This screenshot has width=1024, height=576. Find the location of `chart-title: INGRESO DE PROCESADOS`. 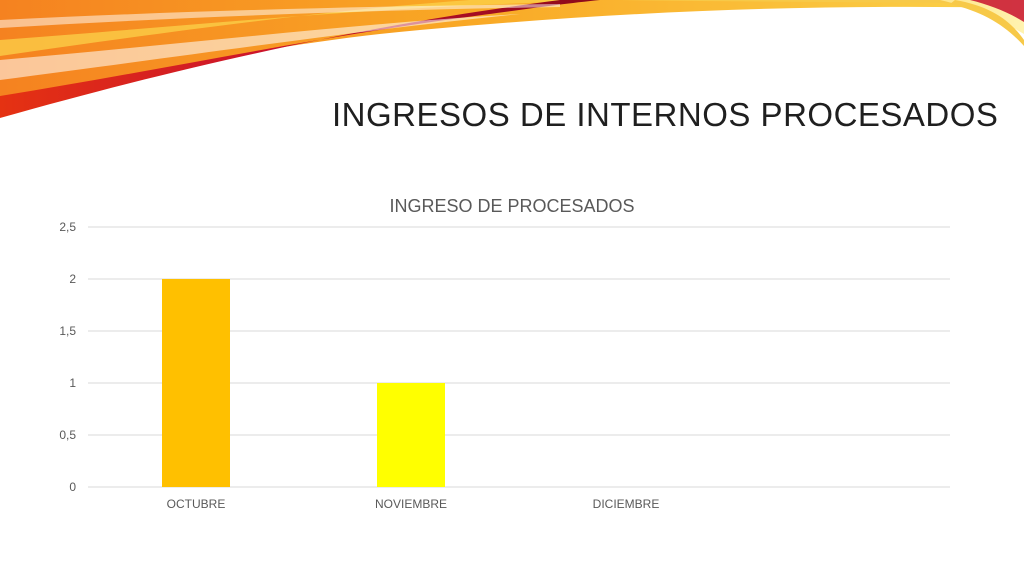

chart-title: INGRESO DE PROCESADOS is located at coordinates (511, 206).